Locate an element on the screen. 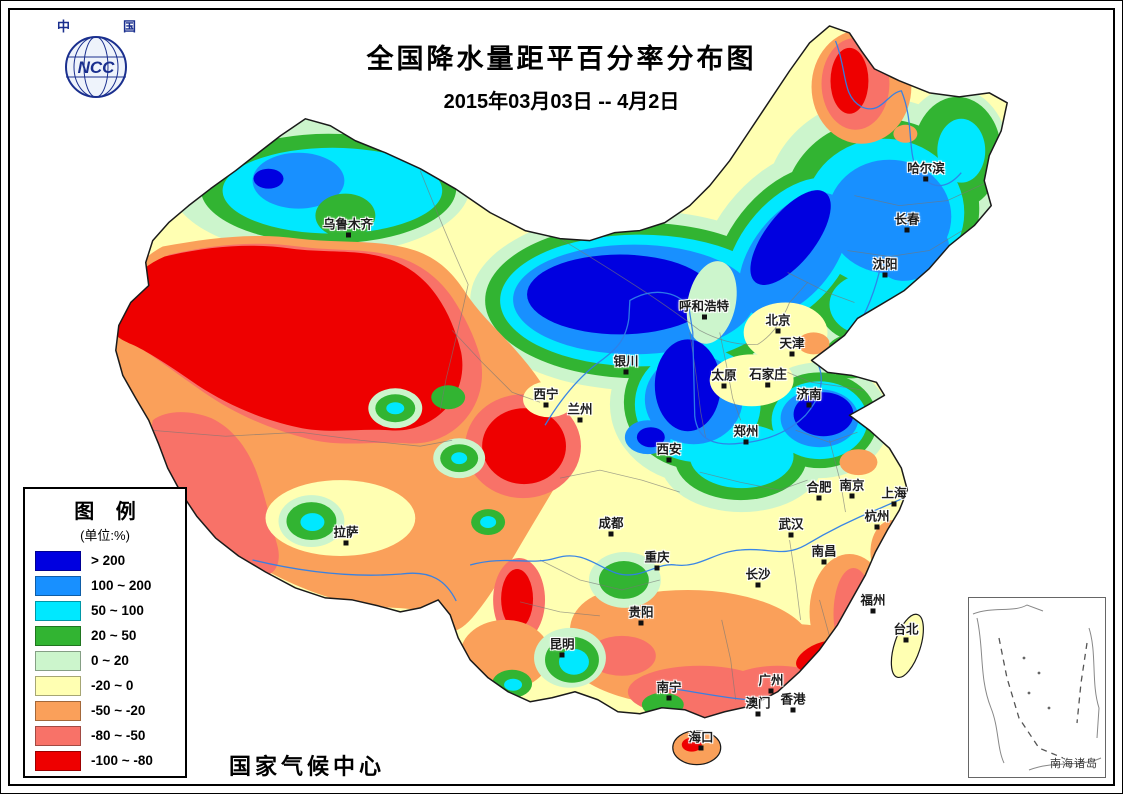  south-china-sea-inset: 南海诸岛 is located at coordinates (1037, 687).